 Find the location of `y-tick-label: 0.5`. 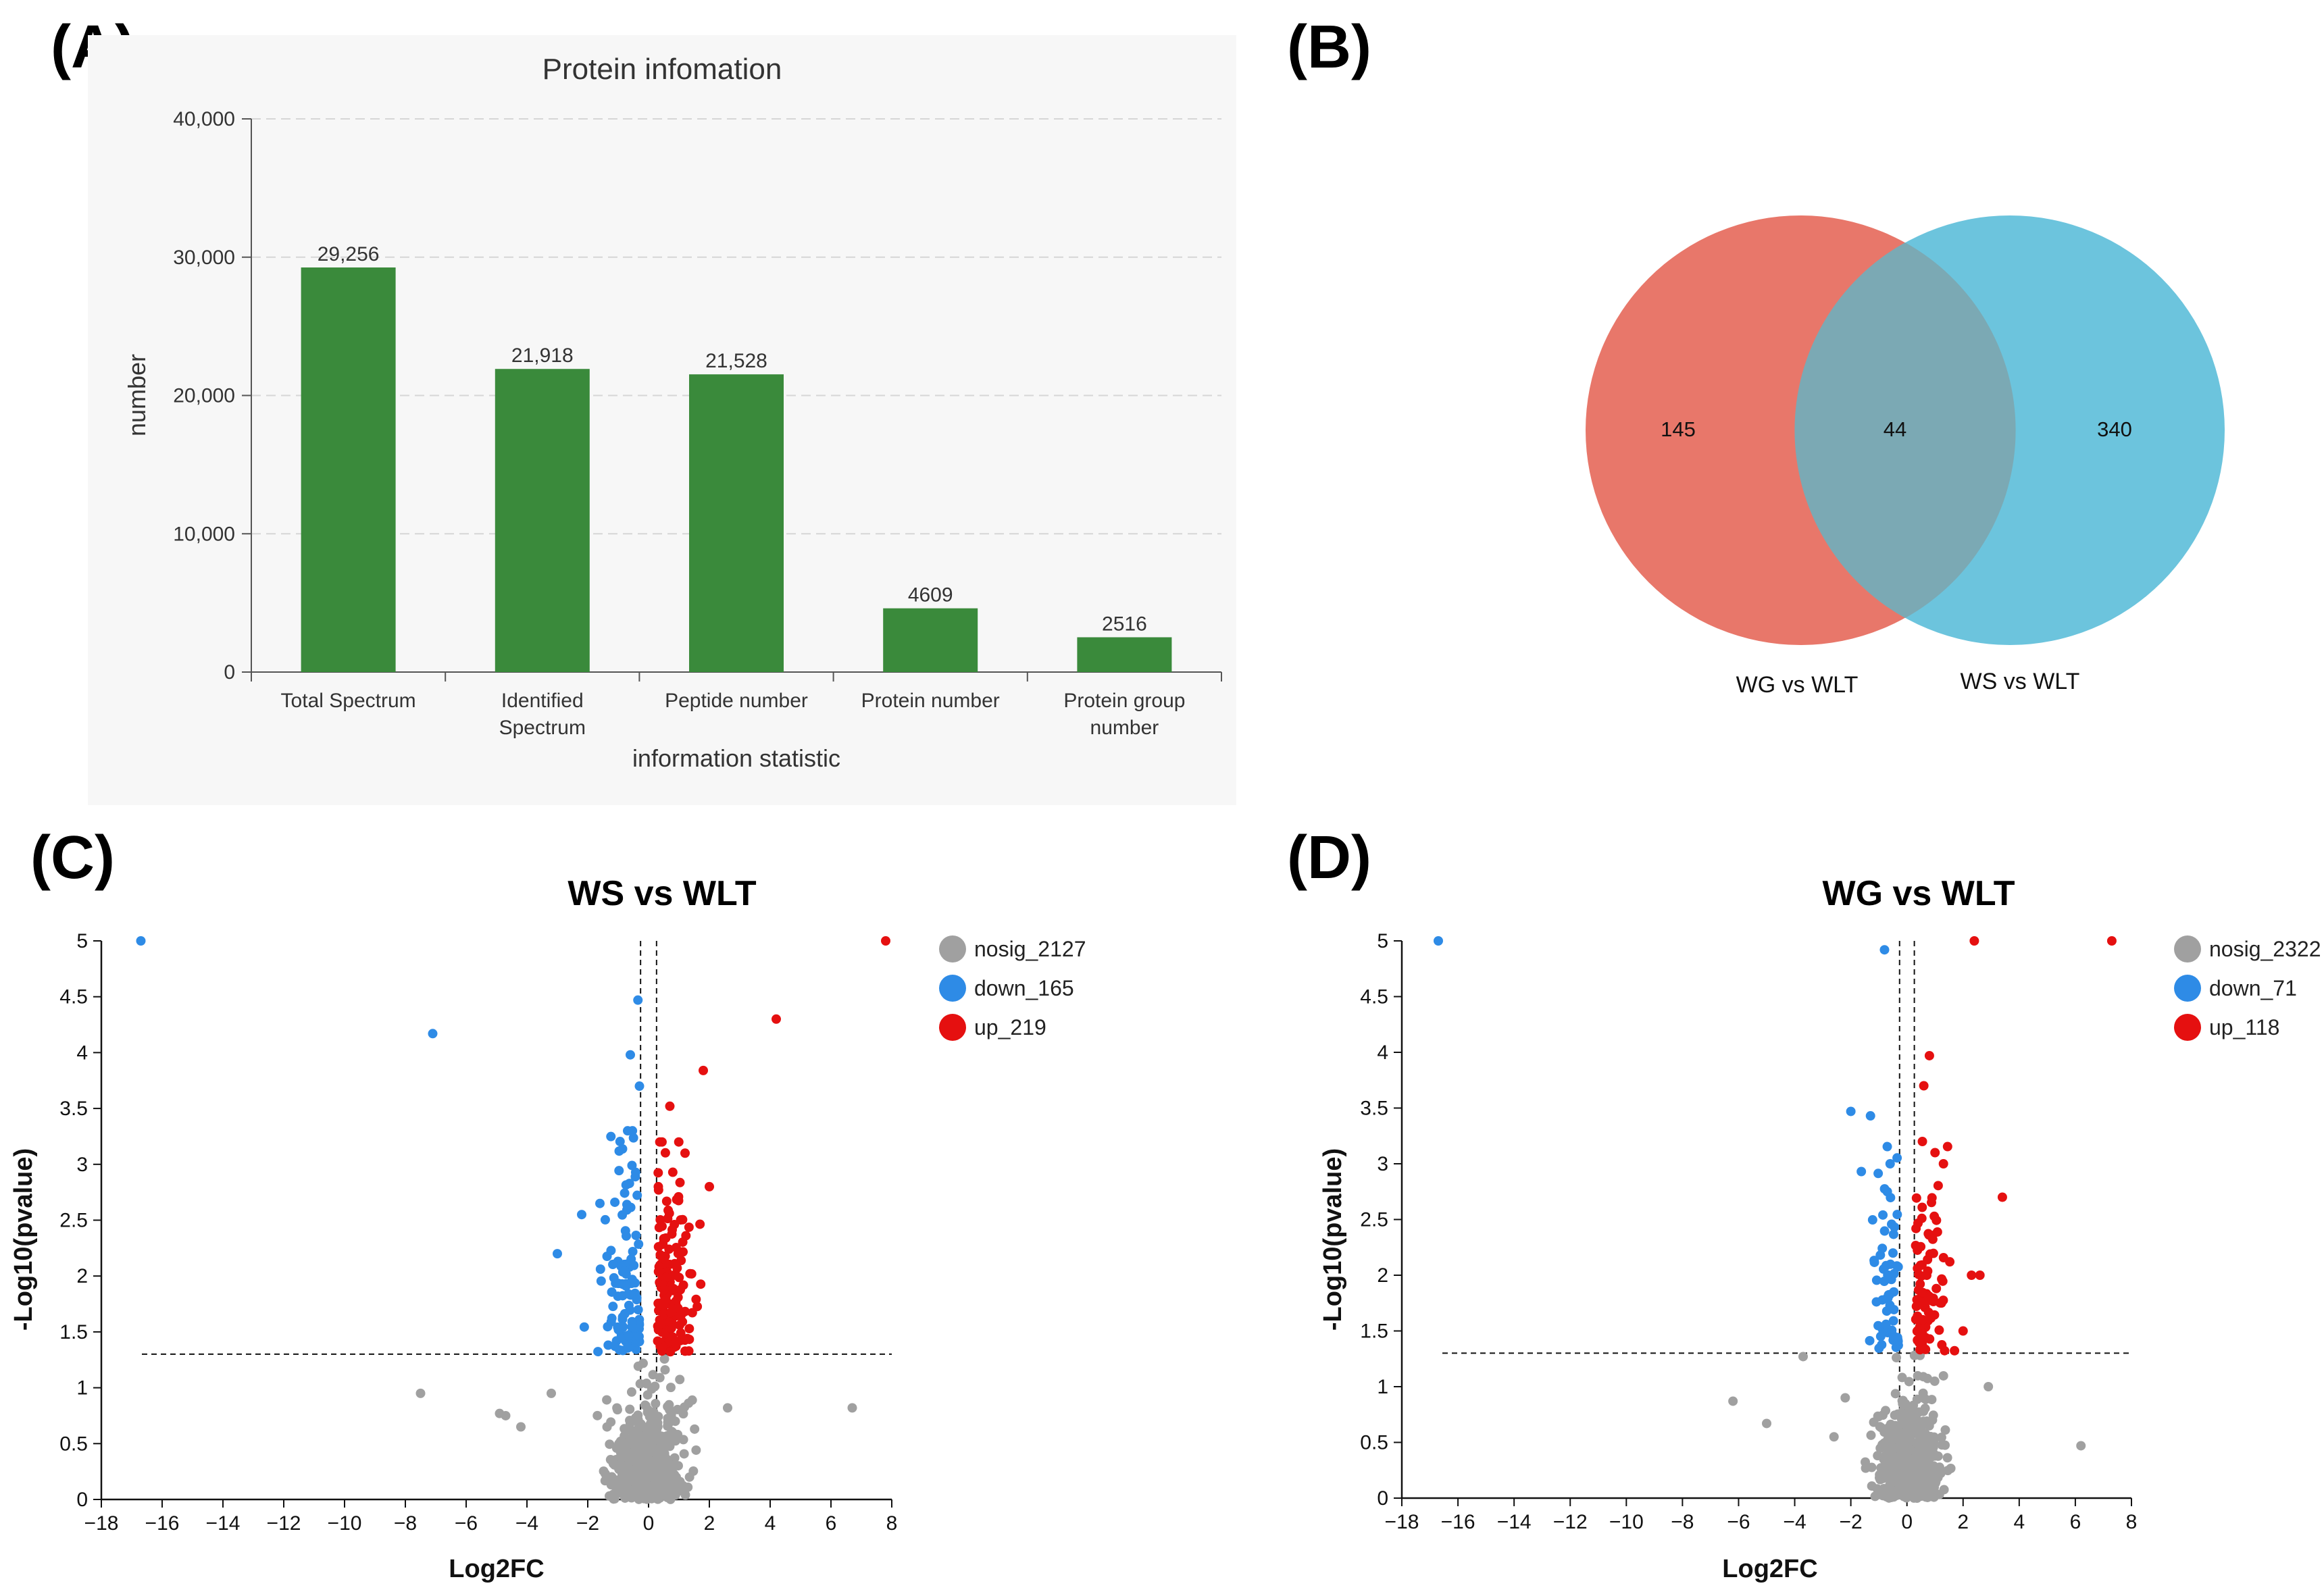

y-tick-label: 0.5 is located at coordinates (1374, 1443).